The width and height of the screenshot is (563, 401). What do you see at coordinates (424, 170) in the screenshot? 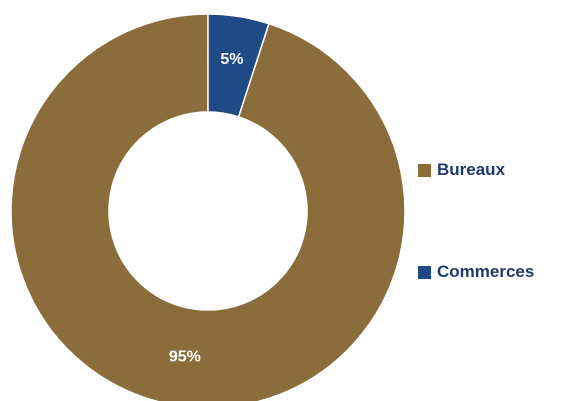
I see `legend-swatch-bureaux` at bounding box center [424, 170].